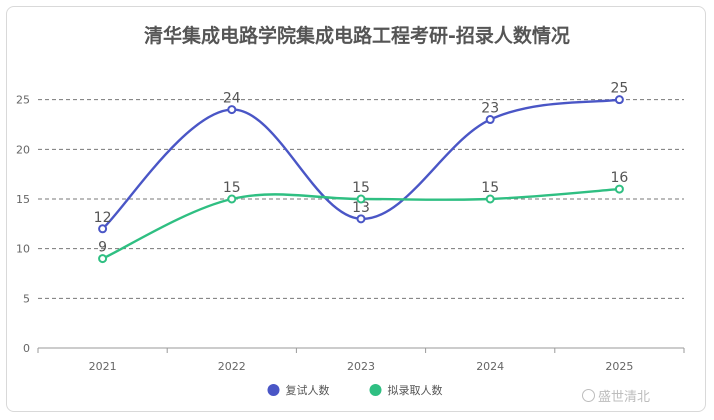  Describe the element at coordinates (357, 35) in the screenshot. I see `chart-title: 清华集成电路学院集成电路工程考研-招录人数情况` at that location.